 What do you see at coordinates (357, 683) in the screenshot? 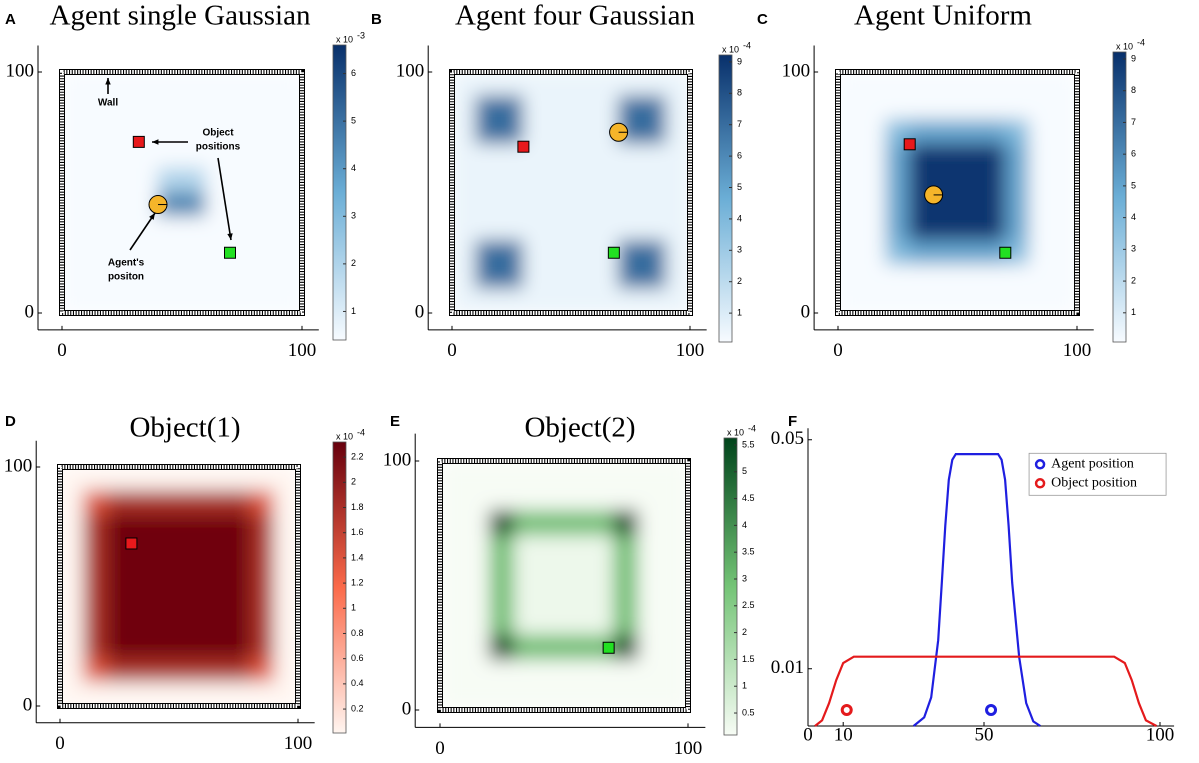
I see `colorbar-tick-label: 0.4` at bounding box center [357, 683].